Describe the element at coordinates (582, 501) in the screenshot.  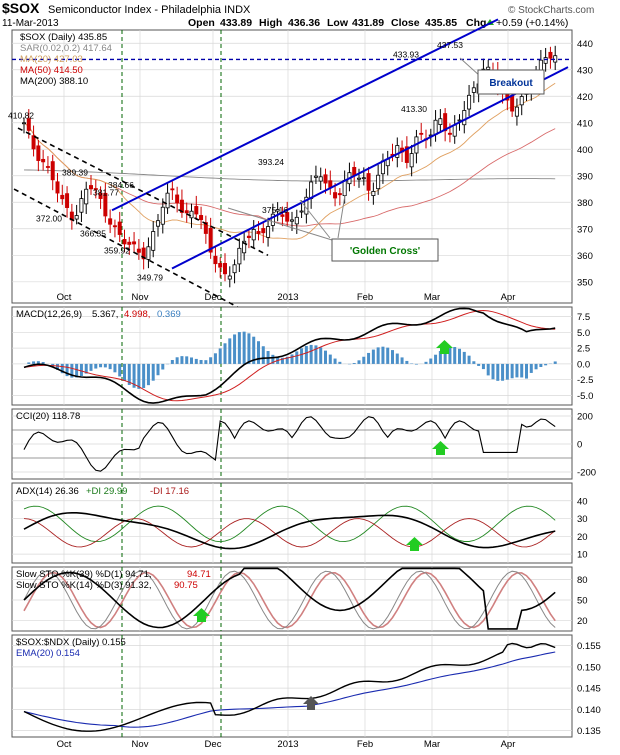
I see `adx-tick-label: 40` at that location.